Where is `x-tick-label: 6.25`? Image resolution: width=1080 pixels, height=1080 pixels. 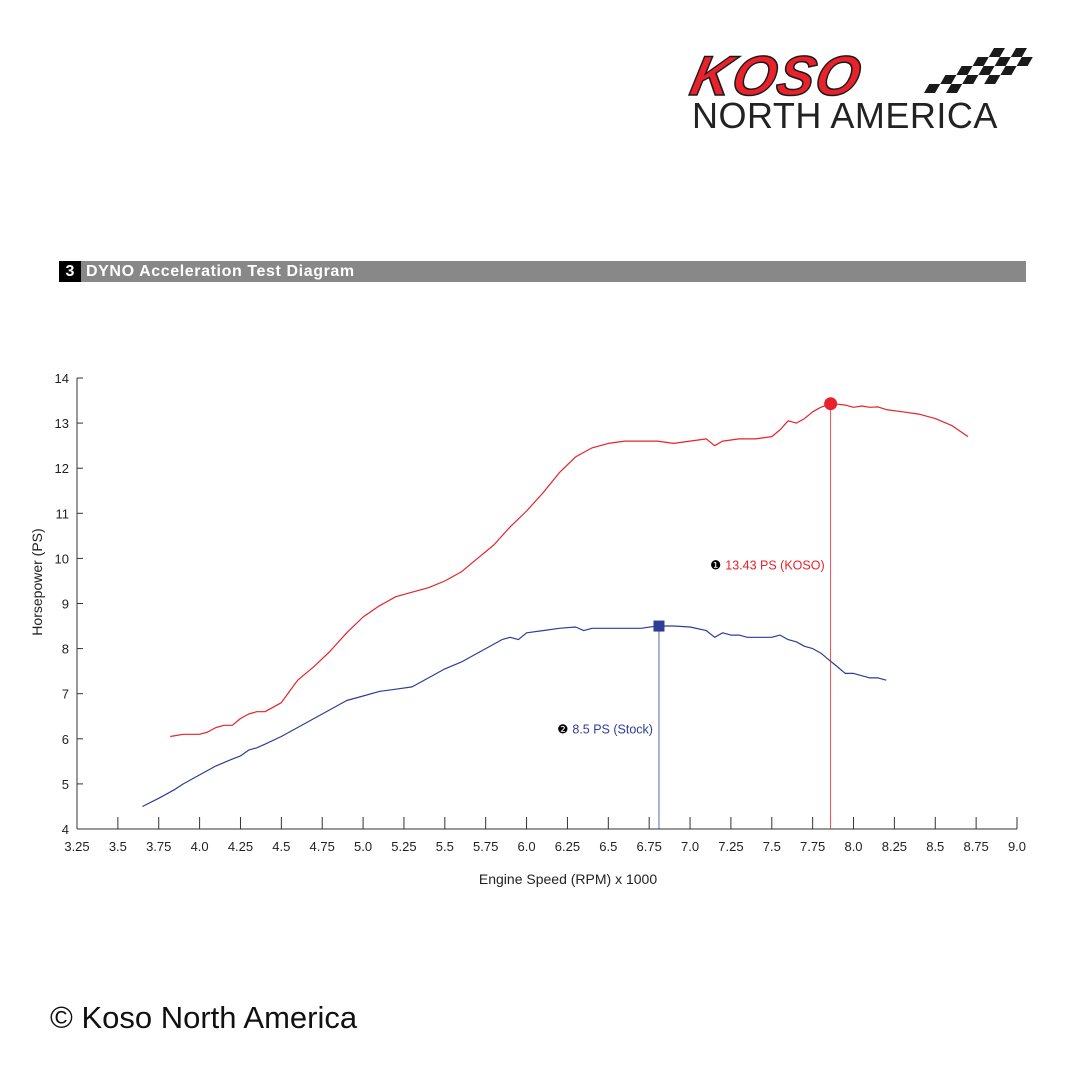 x-tick-label: 6.25 is located at coordinates (567, 846).